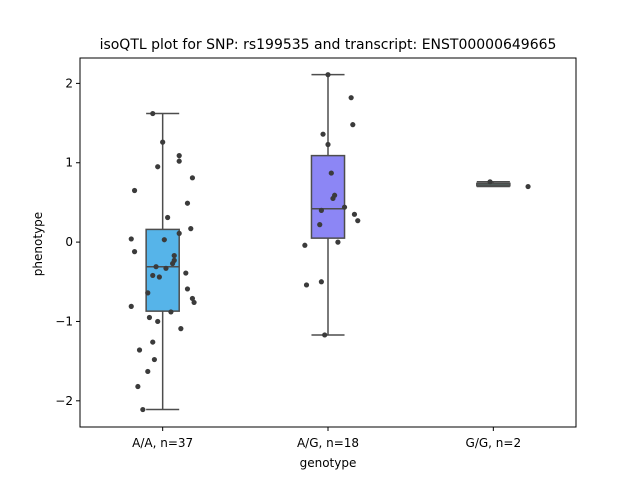 This screenshot has width=640, height=480. Describe the element at coordinates (328, 443) in the screenshot. I see `x-tick-label: A/G, n=18` at that location.